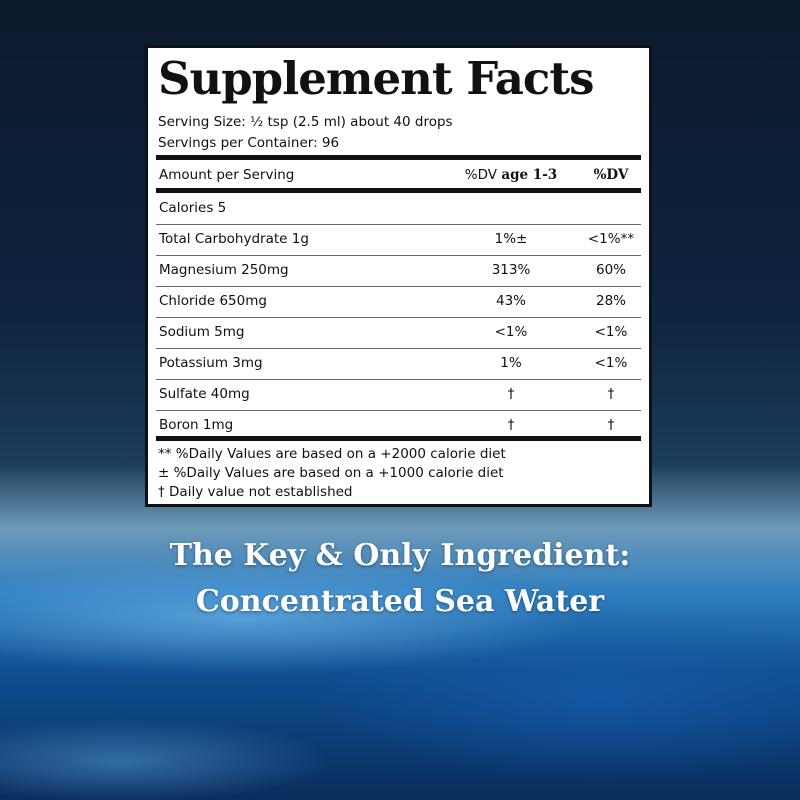 The width and height of the screenshot is (800, 800). I want to click on dv-child-value: <1%, so click(511, 332).